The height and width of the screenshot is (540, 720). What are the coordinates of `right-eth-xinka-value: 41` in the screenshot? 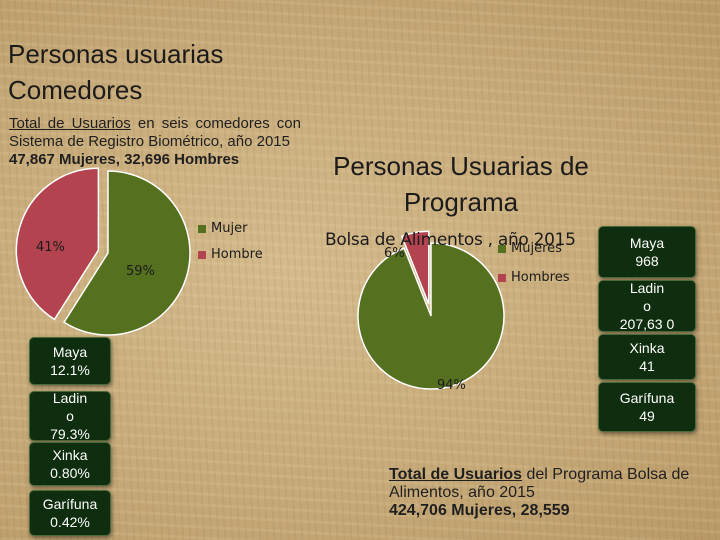 It's located at (647, 366).